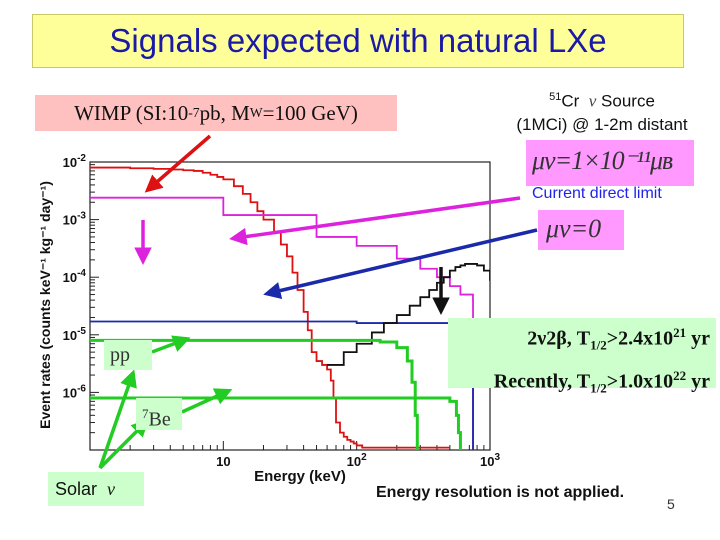 Image resolution: width=720 pixels, height=540 pixels. Describe the element at coordinates (500, 492) in the screenshot. I see `resolution-note: Energy resolution is not applied.` at that location.